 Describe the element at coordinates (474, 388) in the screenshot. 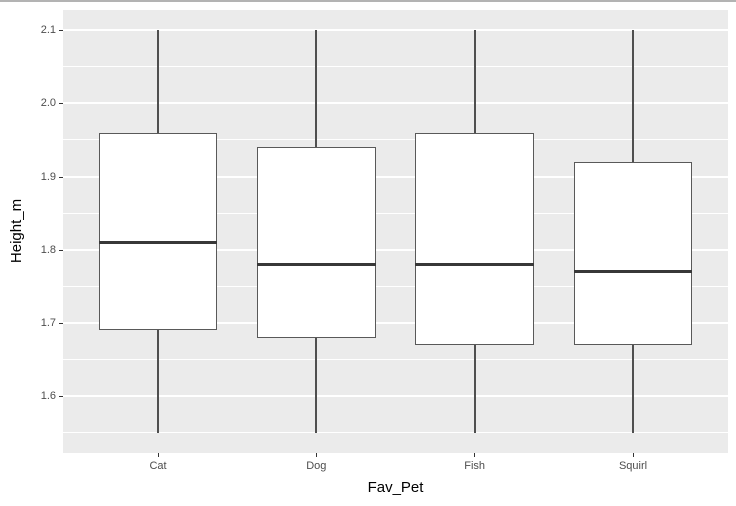

I see `whisker-lower-fish` at that location.